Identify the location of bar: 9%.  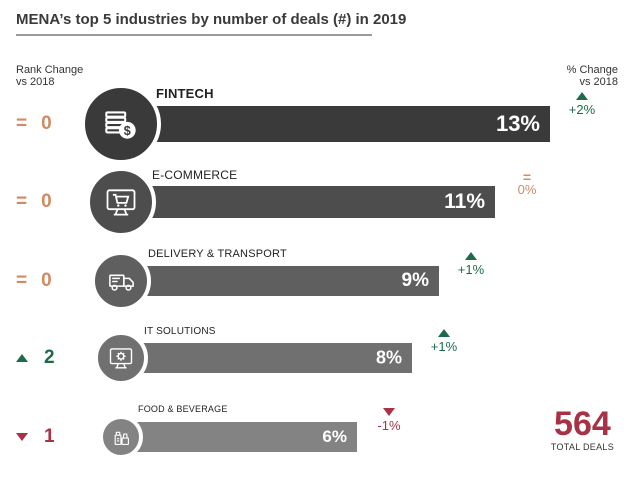
(290, 281).